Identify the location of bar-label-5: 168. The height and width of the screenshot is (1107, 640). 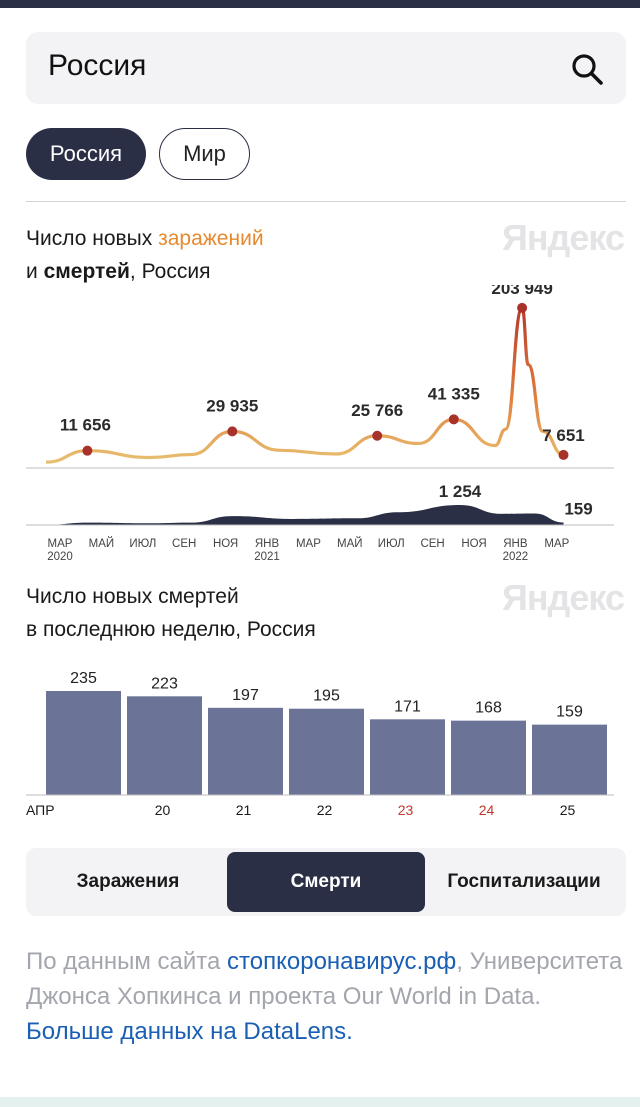
(488, 708).